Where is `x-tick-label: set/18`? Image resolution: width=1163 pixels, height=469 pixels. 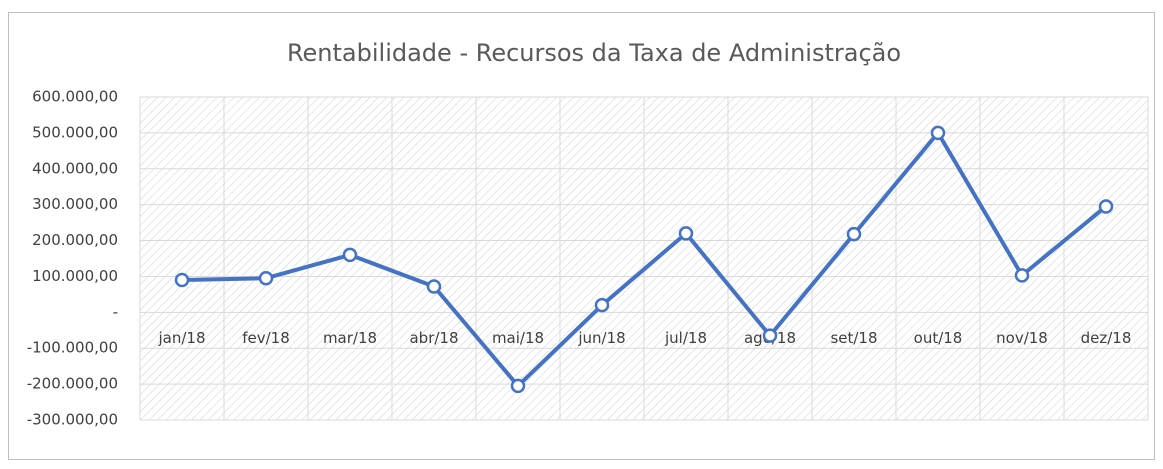 x-tick-label: set/18 is located at coordinates (853, 338).